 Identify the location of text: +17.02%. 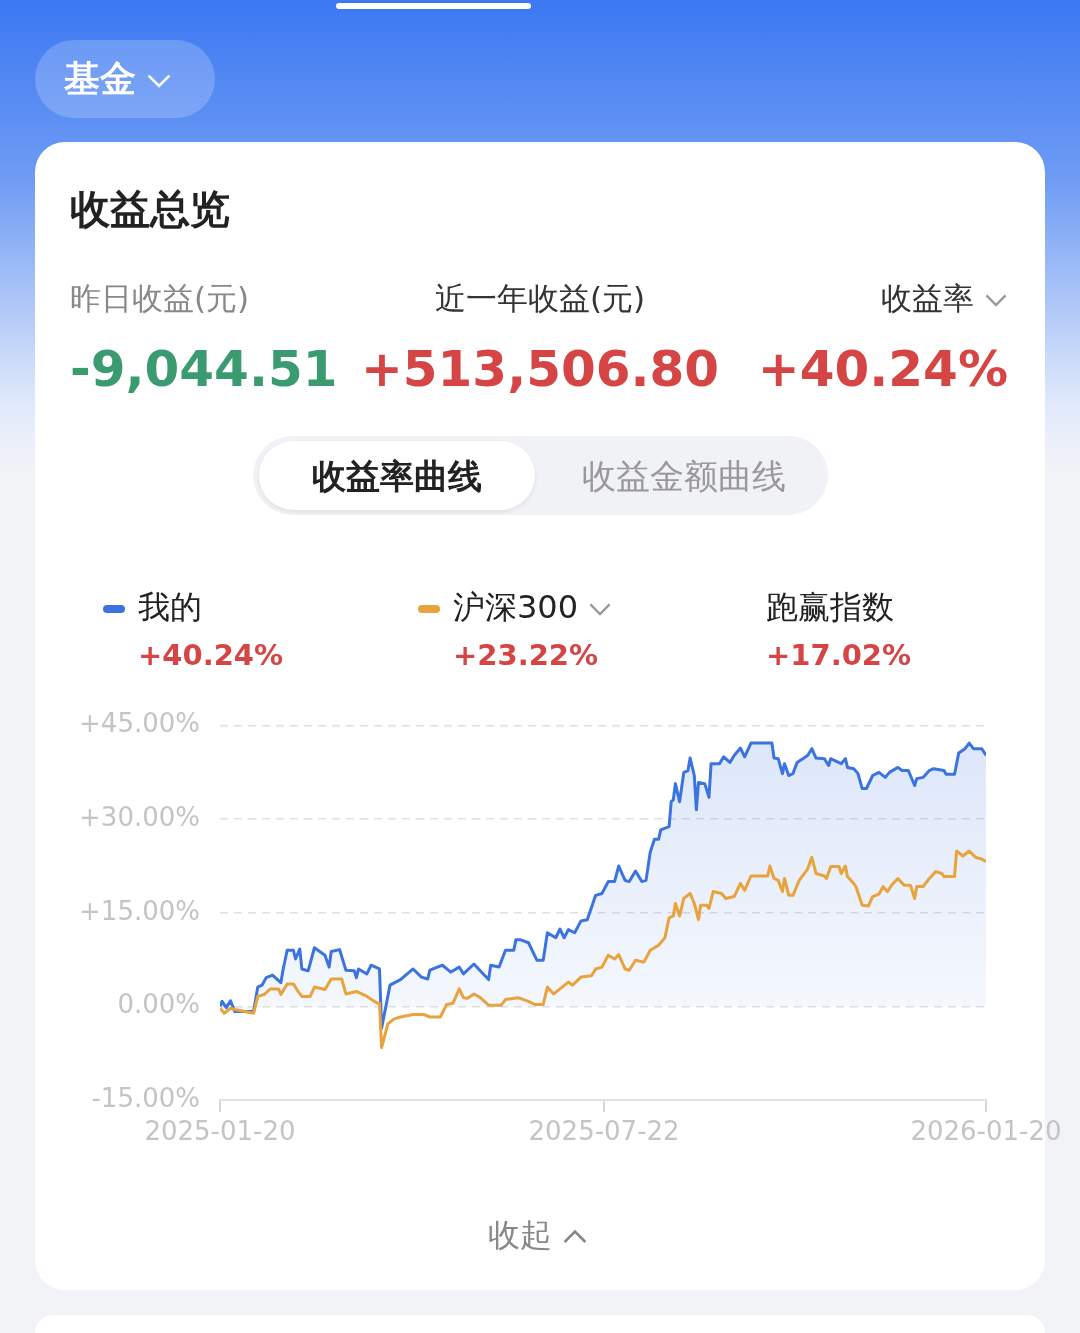
(839, 655).